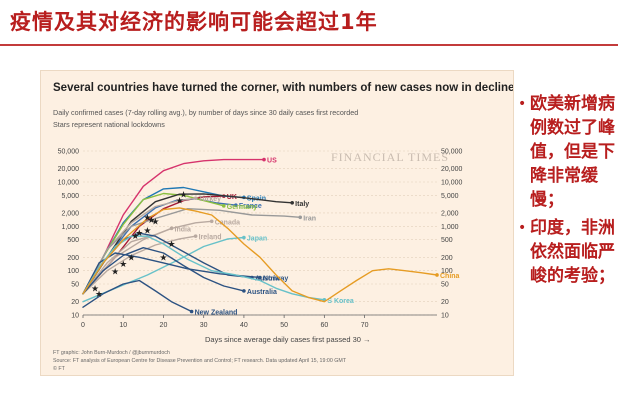  I want to click on series-line-uk, so click(153, 245).